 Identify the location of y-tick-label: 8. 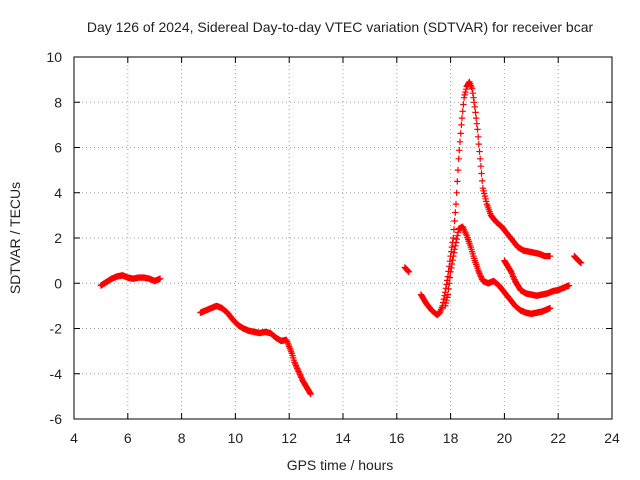
(58, 102).